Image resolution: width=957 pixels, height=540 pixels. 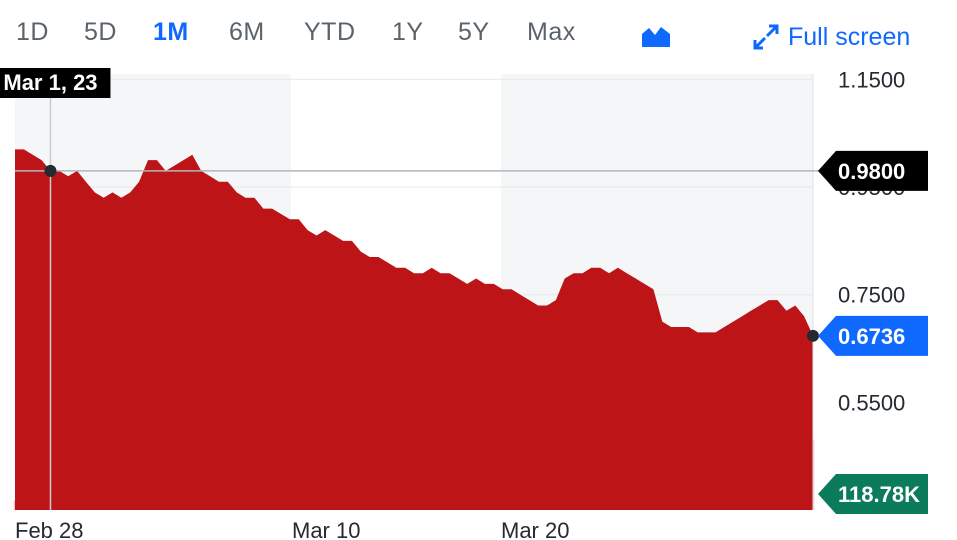 What do you see at coordinates (849, 36) in the screenshot?
I see `fullscreen-label: Full screen` at bounding box center [849, 36].